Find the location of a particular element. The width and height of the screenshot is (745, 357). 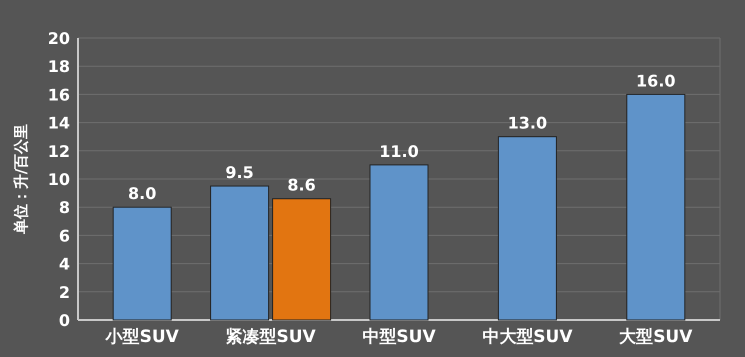

y-tick-label: 8 is located at coordinates (64, 208).